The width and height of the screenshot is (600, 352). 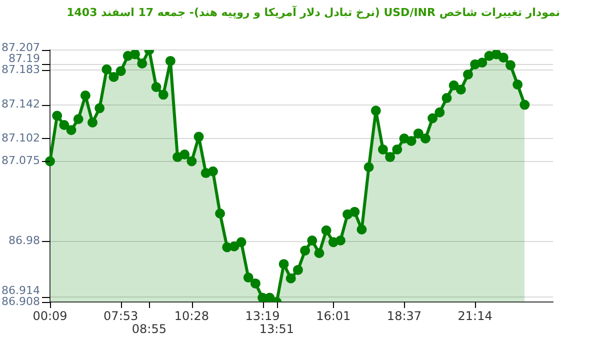 I want to click on y-tick-label: 87.19, so click(x=24, y=59).